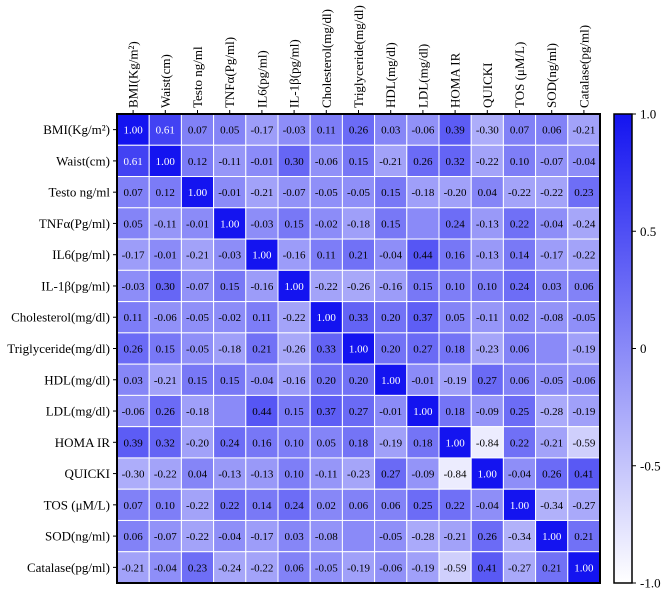 This screenshot has width=669, height=589. Describe the element at coordinates (455, 381) in the screenshot. I see `cell-value-label: -0.19` at that location.